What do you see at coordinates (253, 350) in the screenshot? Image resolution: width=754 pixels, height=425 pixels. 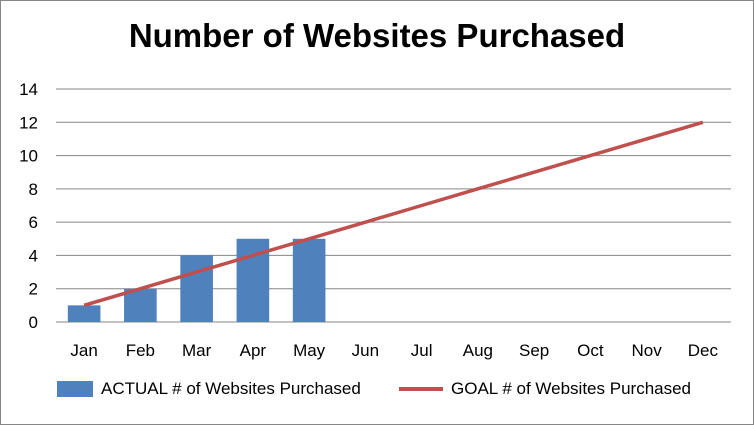 I see `x-tick-label: Apr` at bounding box center [253, 350].